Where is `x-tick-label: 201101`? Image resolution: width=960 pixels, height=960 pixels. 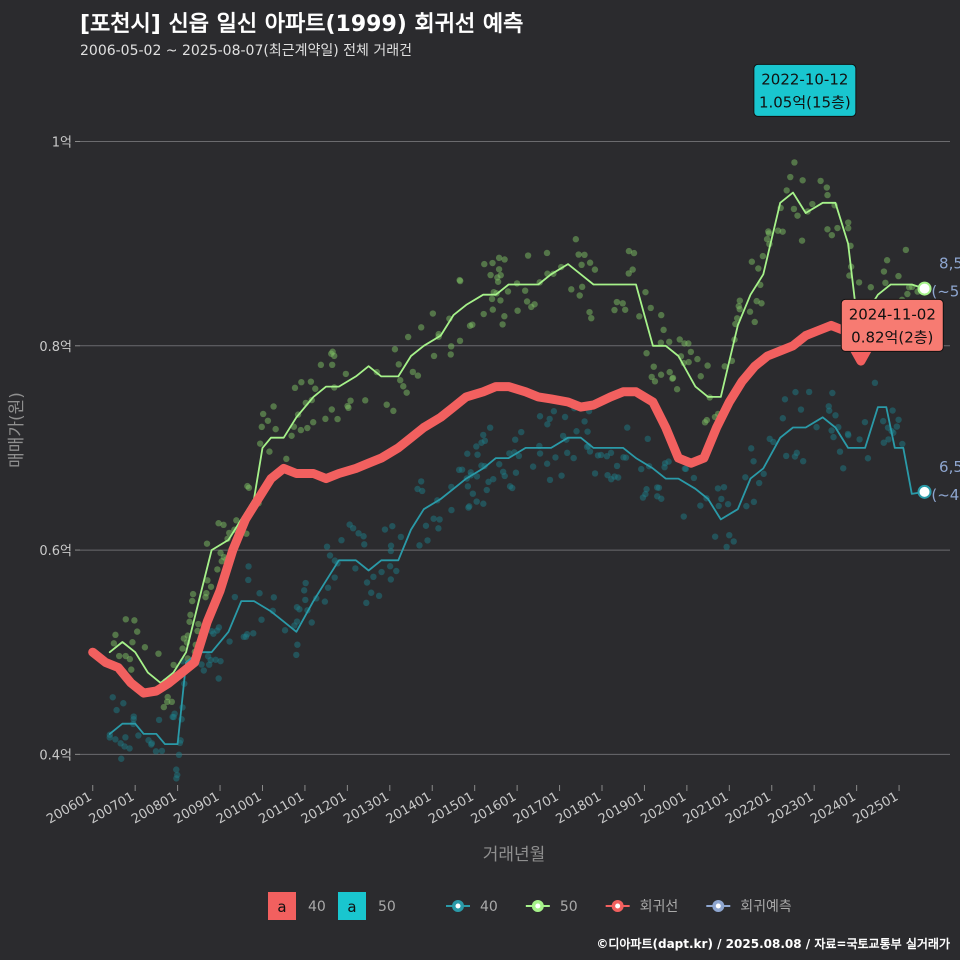
x-tick-label: 201101 is located at coordinates (281, 808).